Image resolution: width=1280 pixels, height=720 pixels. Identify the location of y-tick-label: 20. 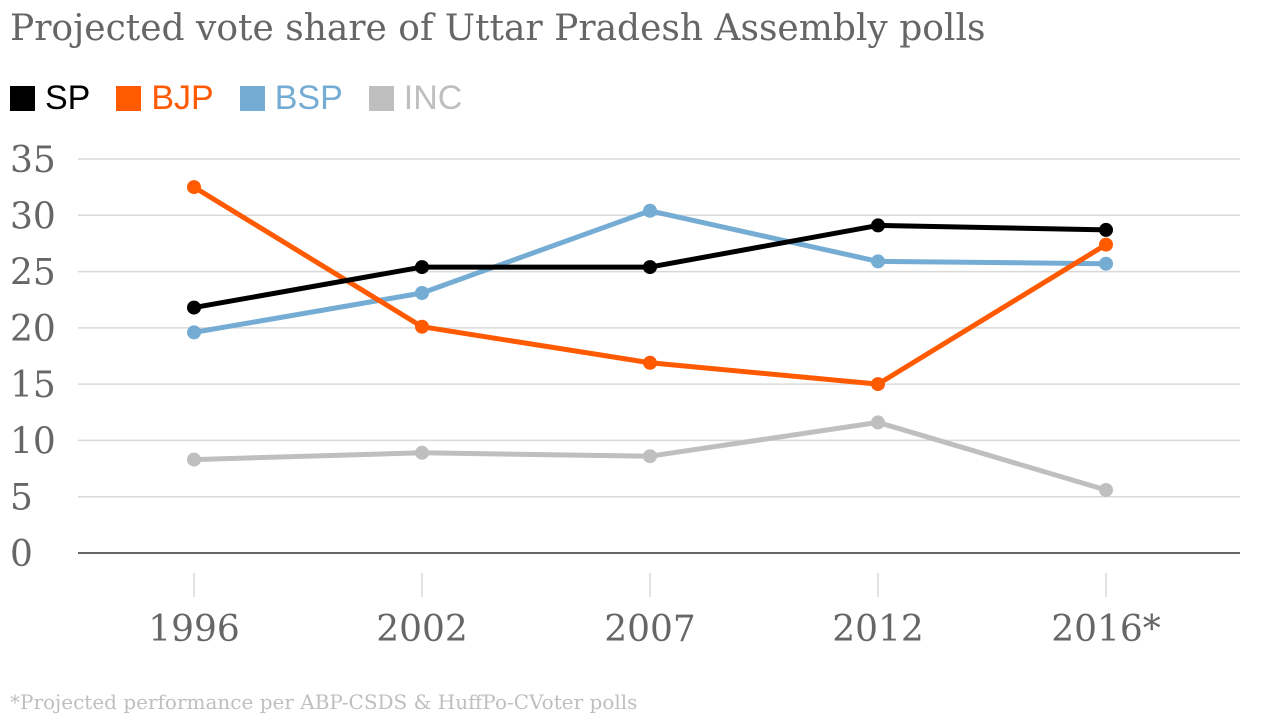
(33, 329).